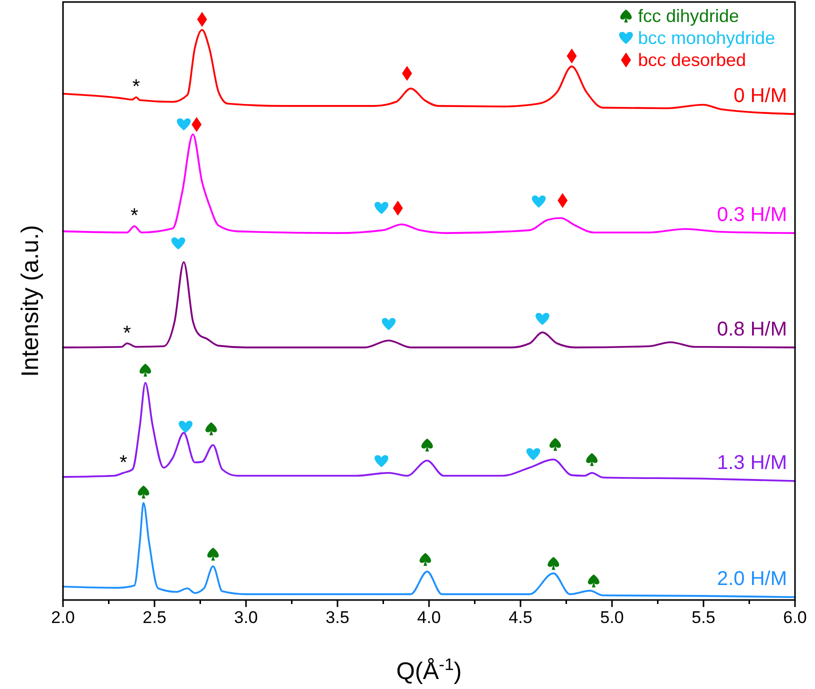 The height and width of the screenshot is (689, 815). What do you see at coordinates (692, 60) in the screenshot?
I see `legend-label: bcc desorbed` at bounding box center [692, 60].